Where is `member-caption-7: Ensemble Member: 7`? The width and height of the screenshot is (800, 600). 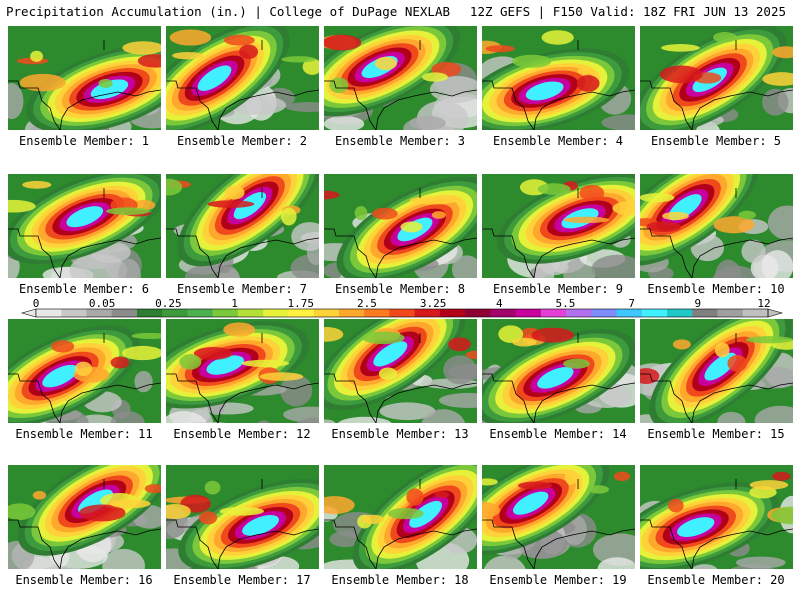 member-caption-7: Ensemble Member: 7 is located at coordinates (242, 289).